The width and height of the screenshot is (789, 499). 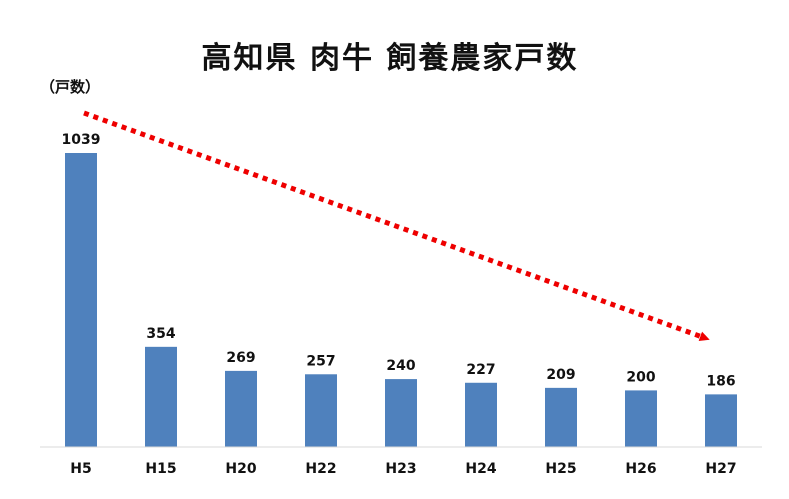 What do you see at coordinates (81, 300) in the screenshot?
I see `bar-H5` at bounding box center [81, 300].